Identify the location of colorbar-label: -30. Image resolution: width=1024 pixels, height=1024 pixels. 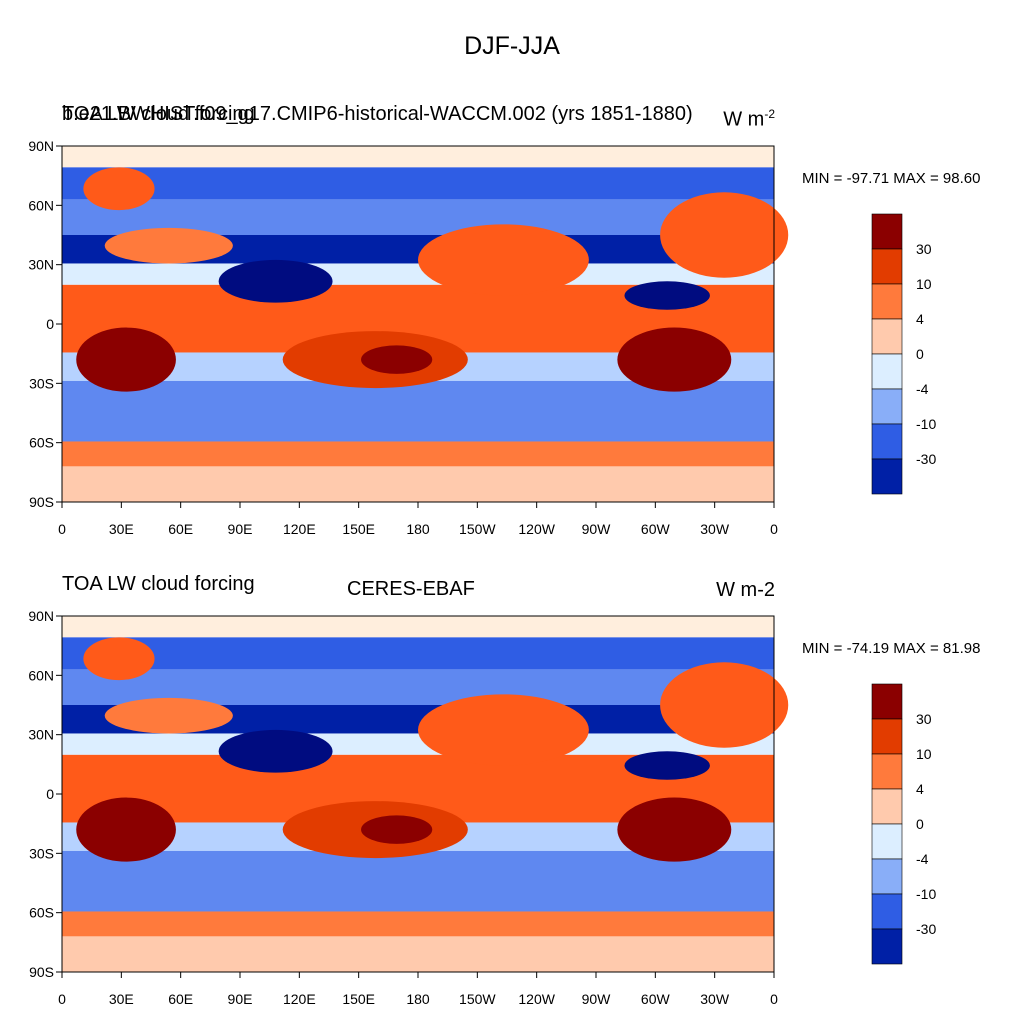
(926, 929).